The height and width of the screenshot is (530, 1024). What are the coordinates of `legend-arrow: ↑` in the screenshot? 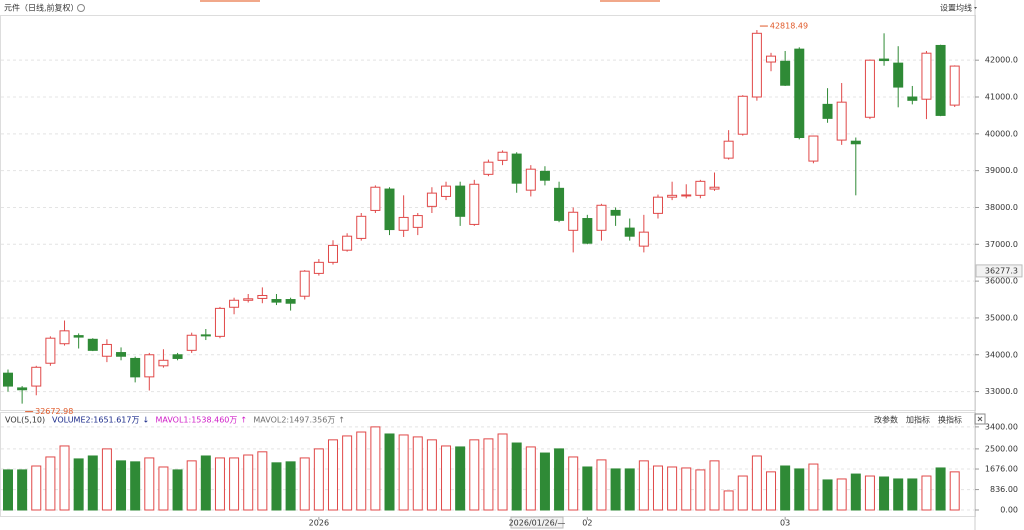 It's located at (341, 420).